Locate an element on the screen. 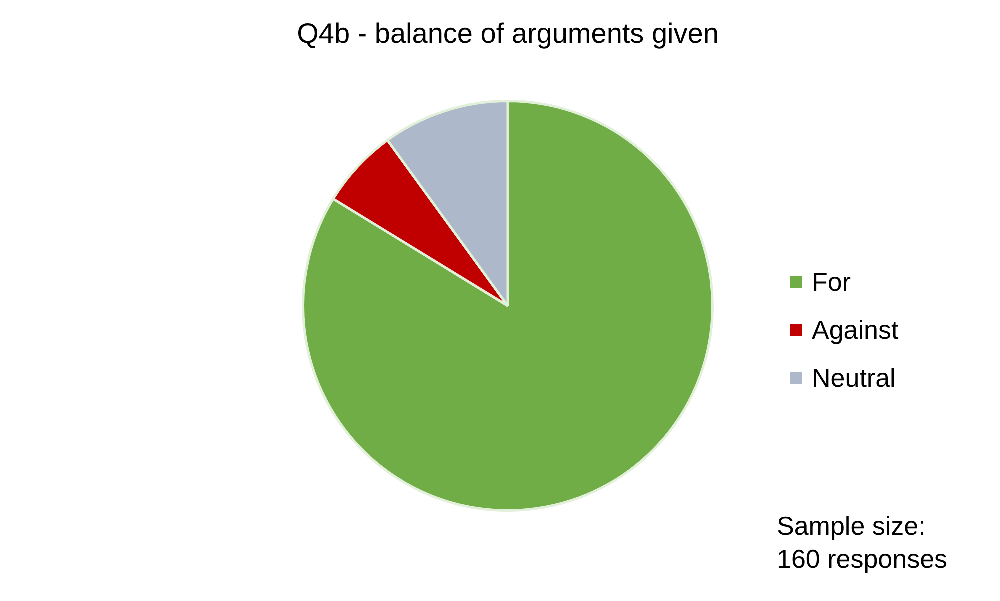 The height and width of the screenshot is (601, 1000). legend-label: Against is located at coordinates (855, 330).